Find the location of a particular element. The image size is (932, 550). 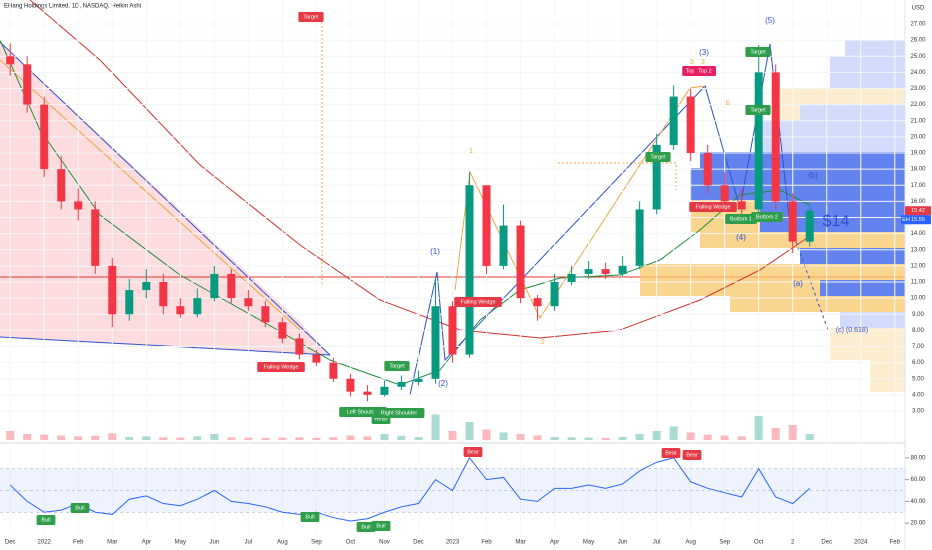

annotation-label: Right Shoulder is located at coordinates (399, 413).